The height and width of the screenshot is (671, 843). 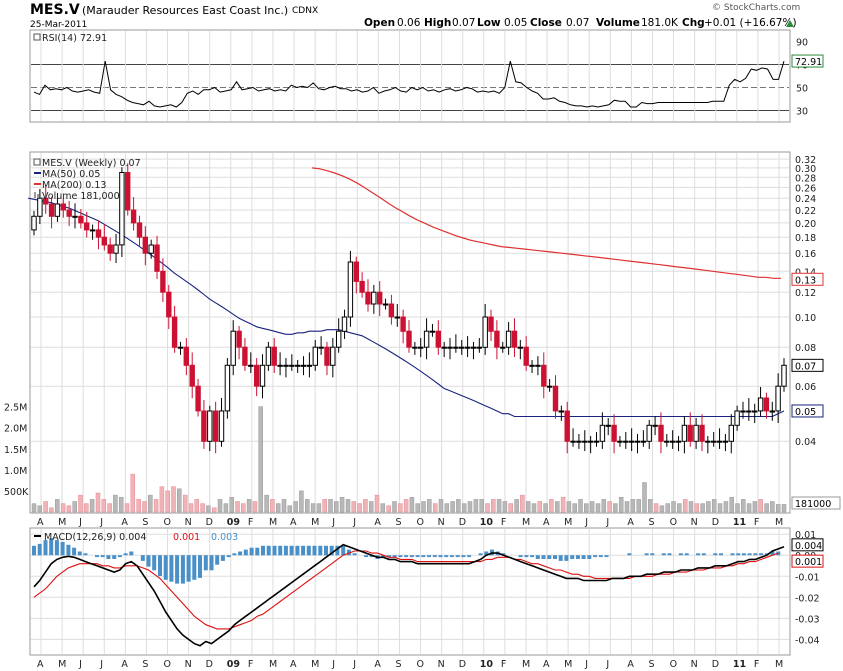 I want to click on macd-hist-legend-label: 0.003, so click(x=224, y=537).